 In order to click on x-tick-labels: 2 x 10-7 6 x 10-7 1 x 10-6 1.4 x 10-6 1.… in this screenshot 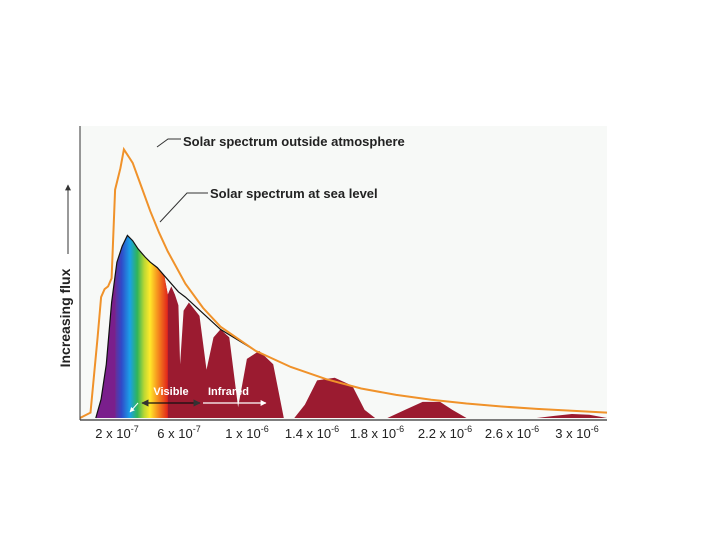, I will do `click(346, 432)`.